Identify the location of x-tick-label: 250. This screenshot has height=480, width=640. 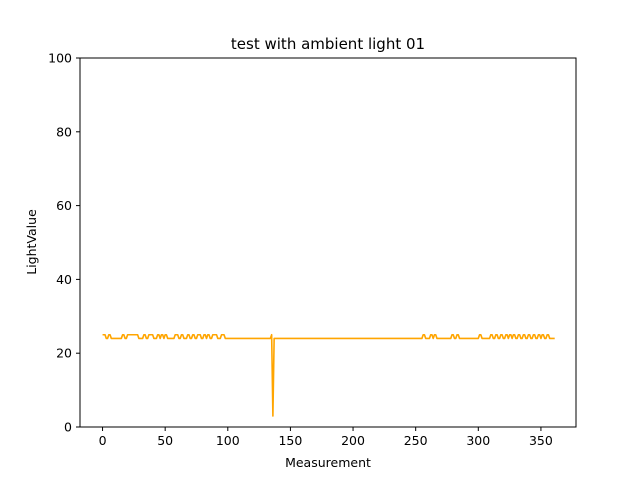
(416, 440).